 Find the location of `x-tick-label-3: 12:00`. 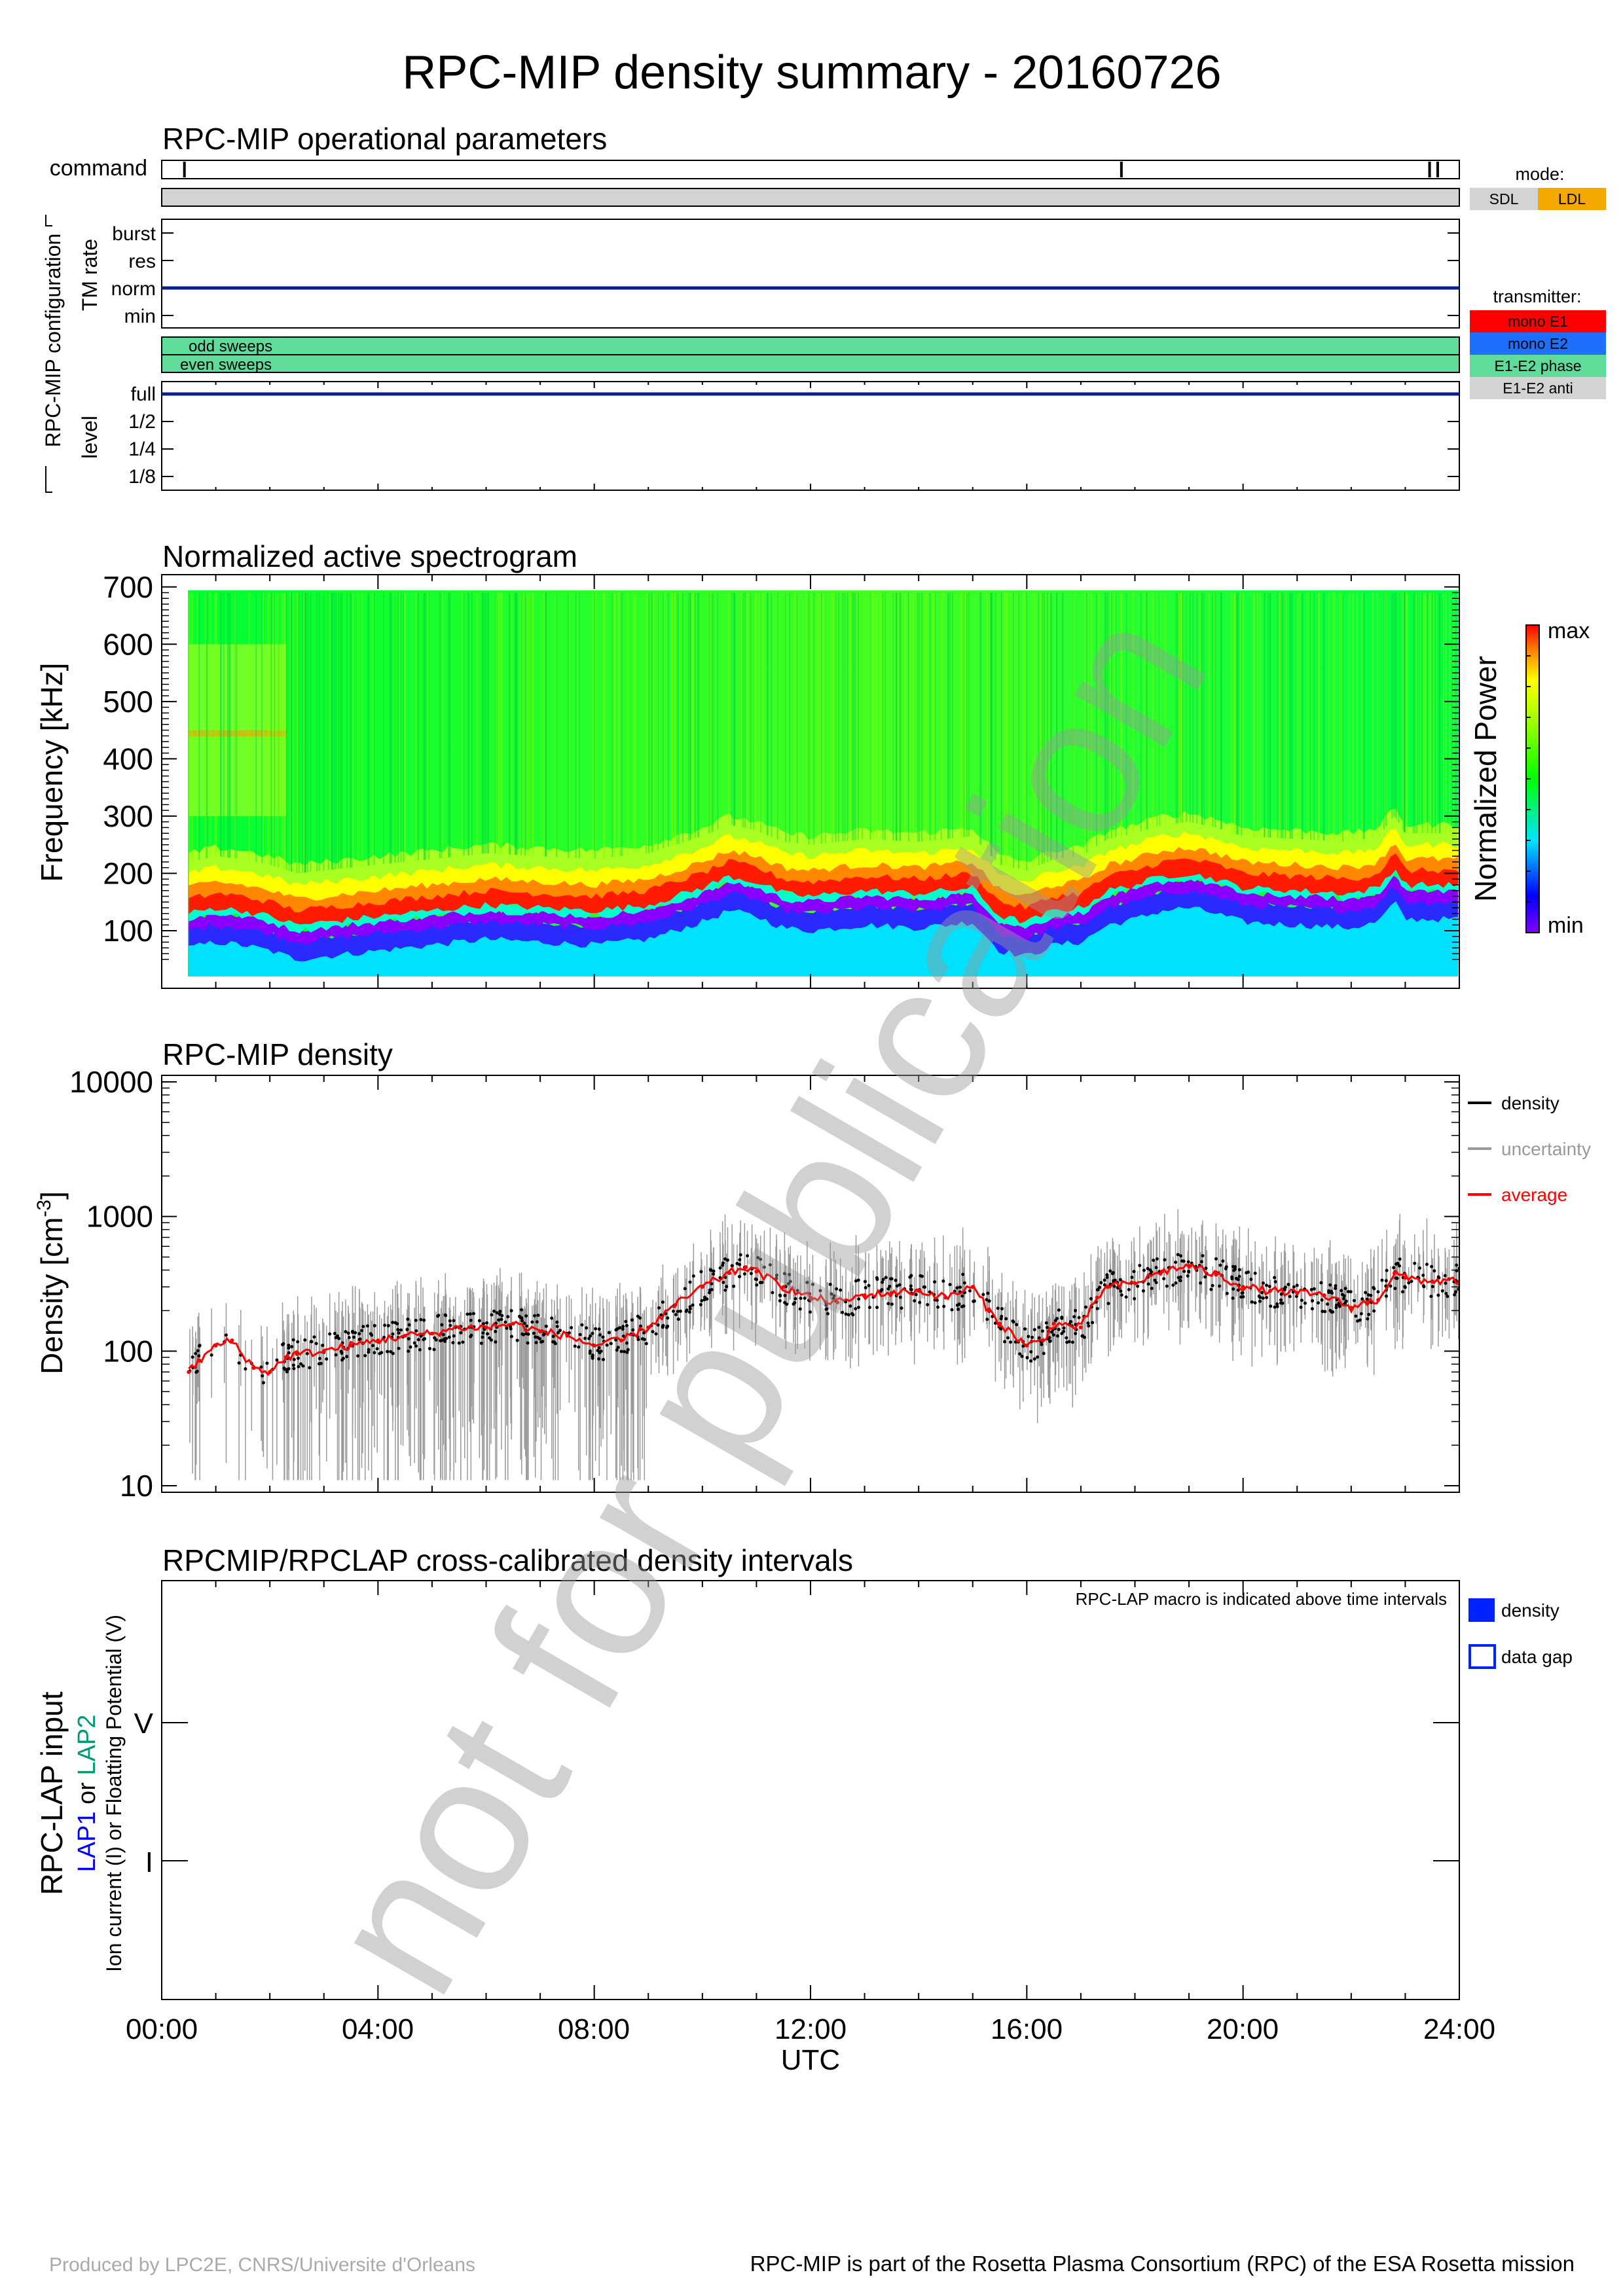

x-tick-label-3: 12:00 is located at coordinates (811, 2029).